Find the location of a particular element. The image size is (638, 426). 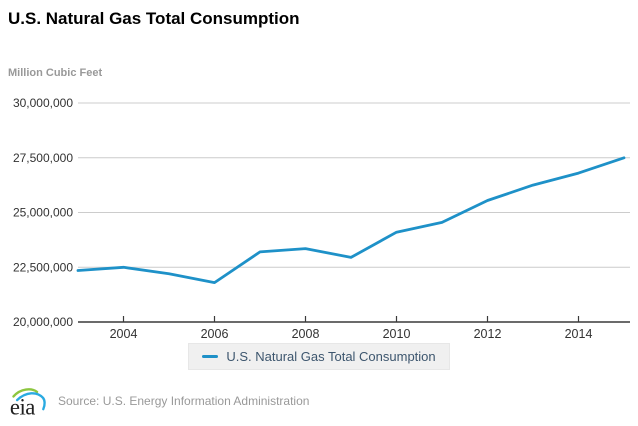

x-tick-label: 2010 is located at coordinates (397, 334).